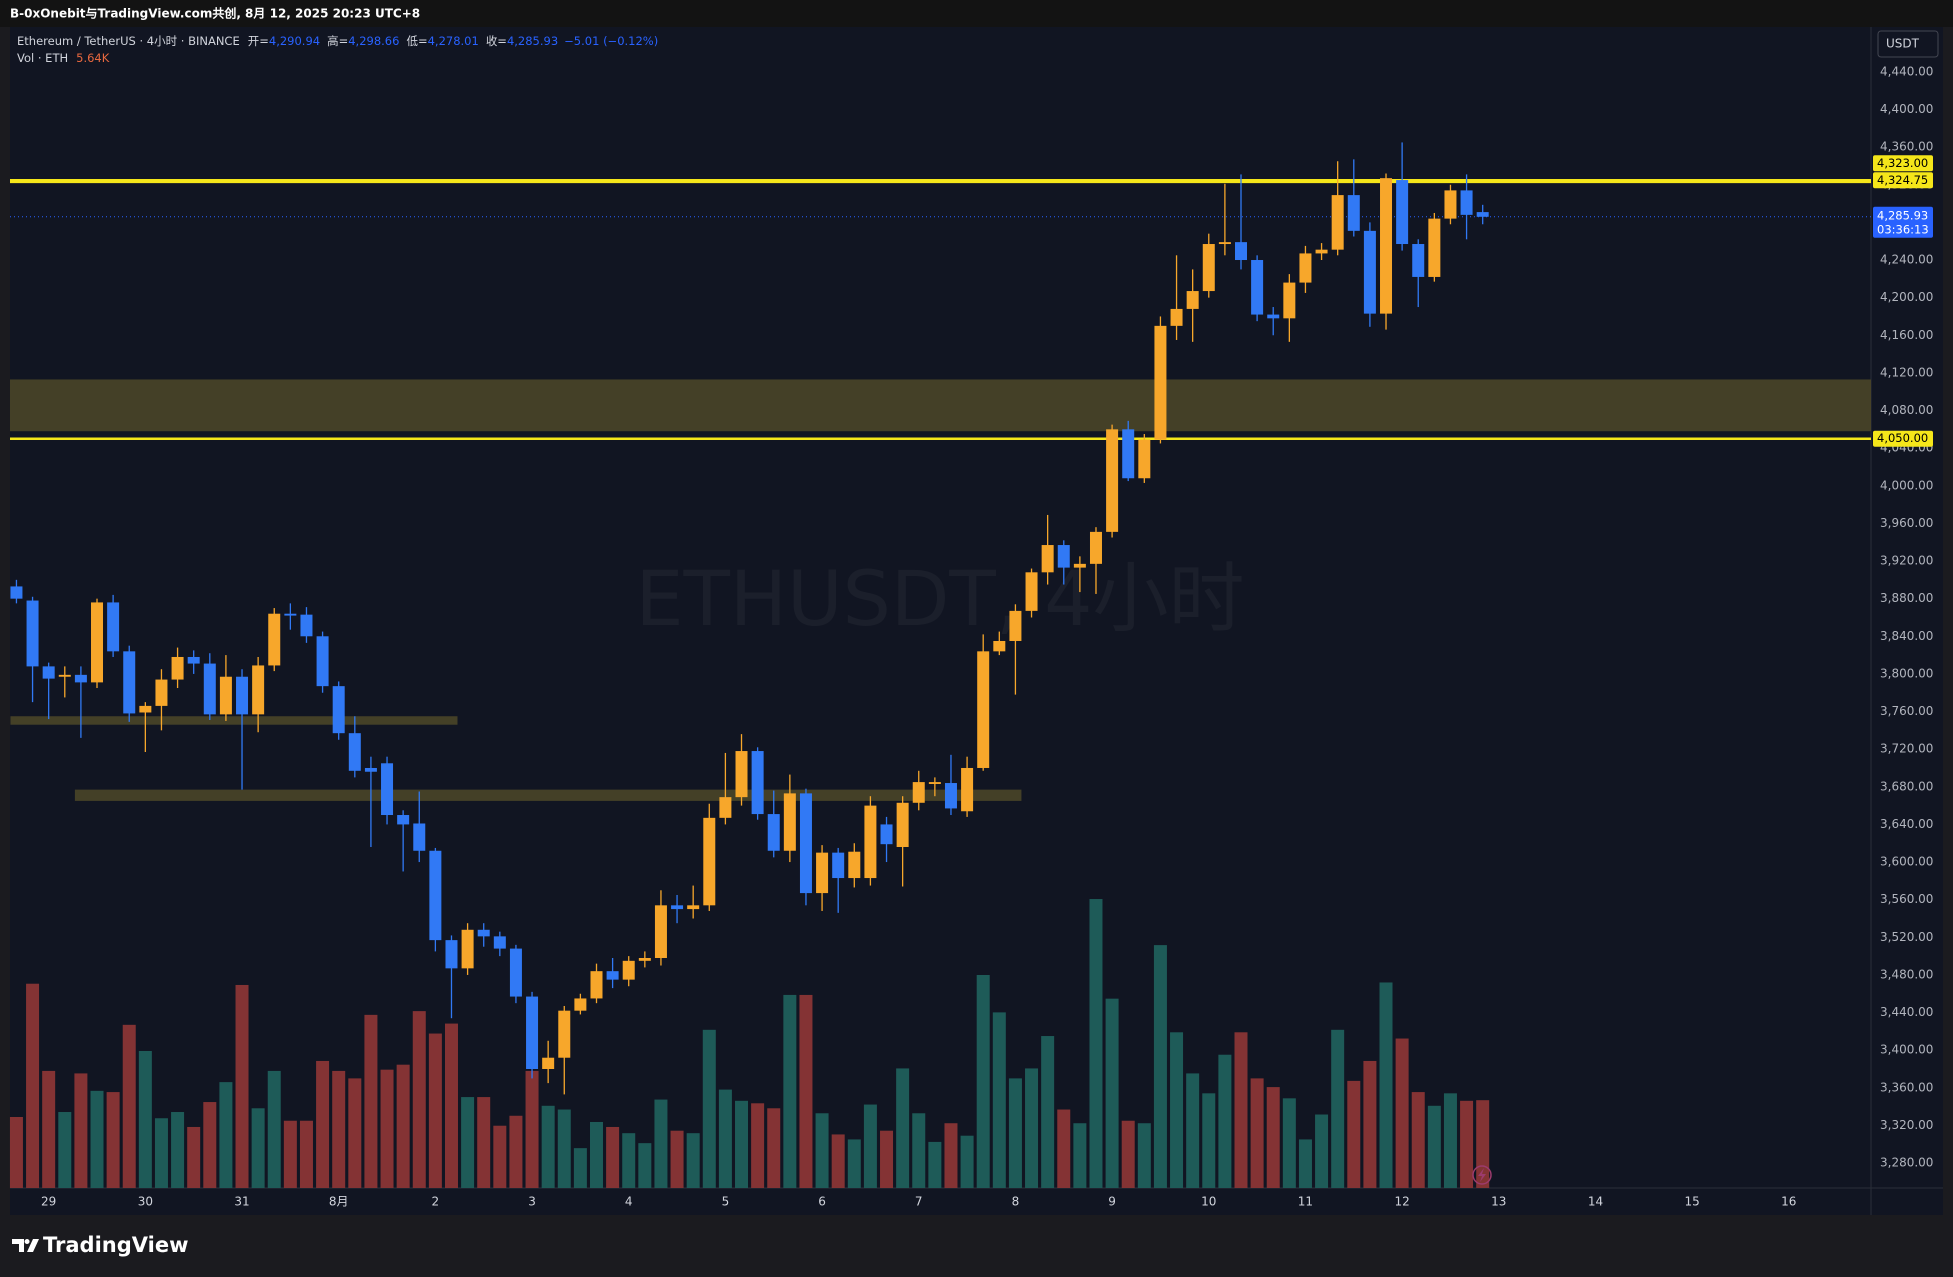  What do you see at coordinates (1903, 229) in the screenshot?
I see `countdown-label: 03:36:13` at bounding box center [1903, 229].